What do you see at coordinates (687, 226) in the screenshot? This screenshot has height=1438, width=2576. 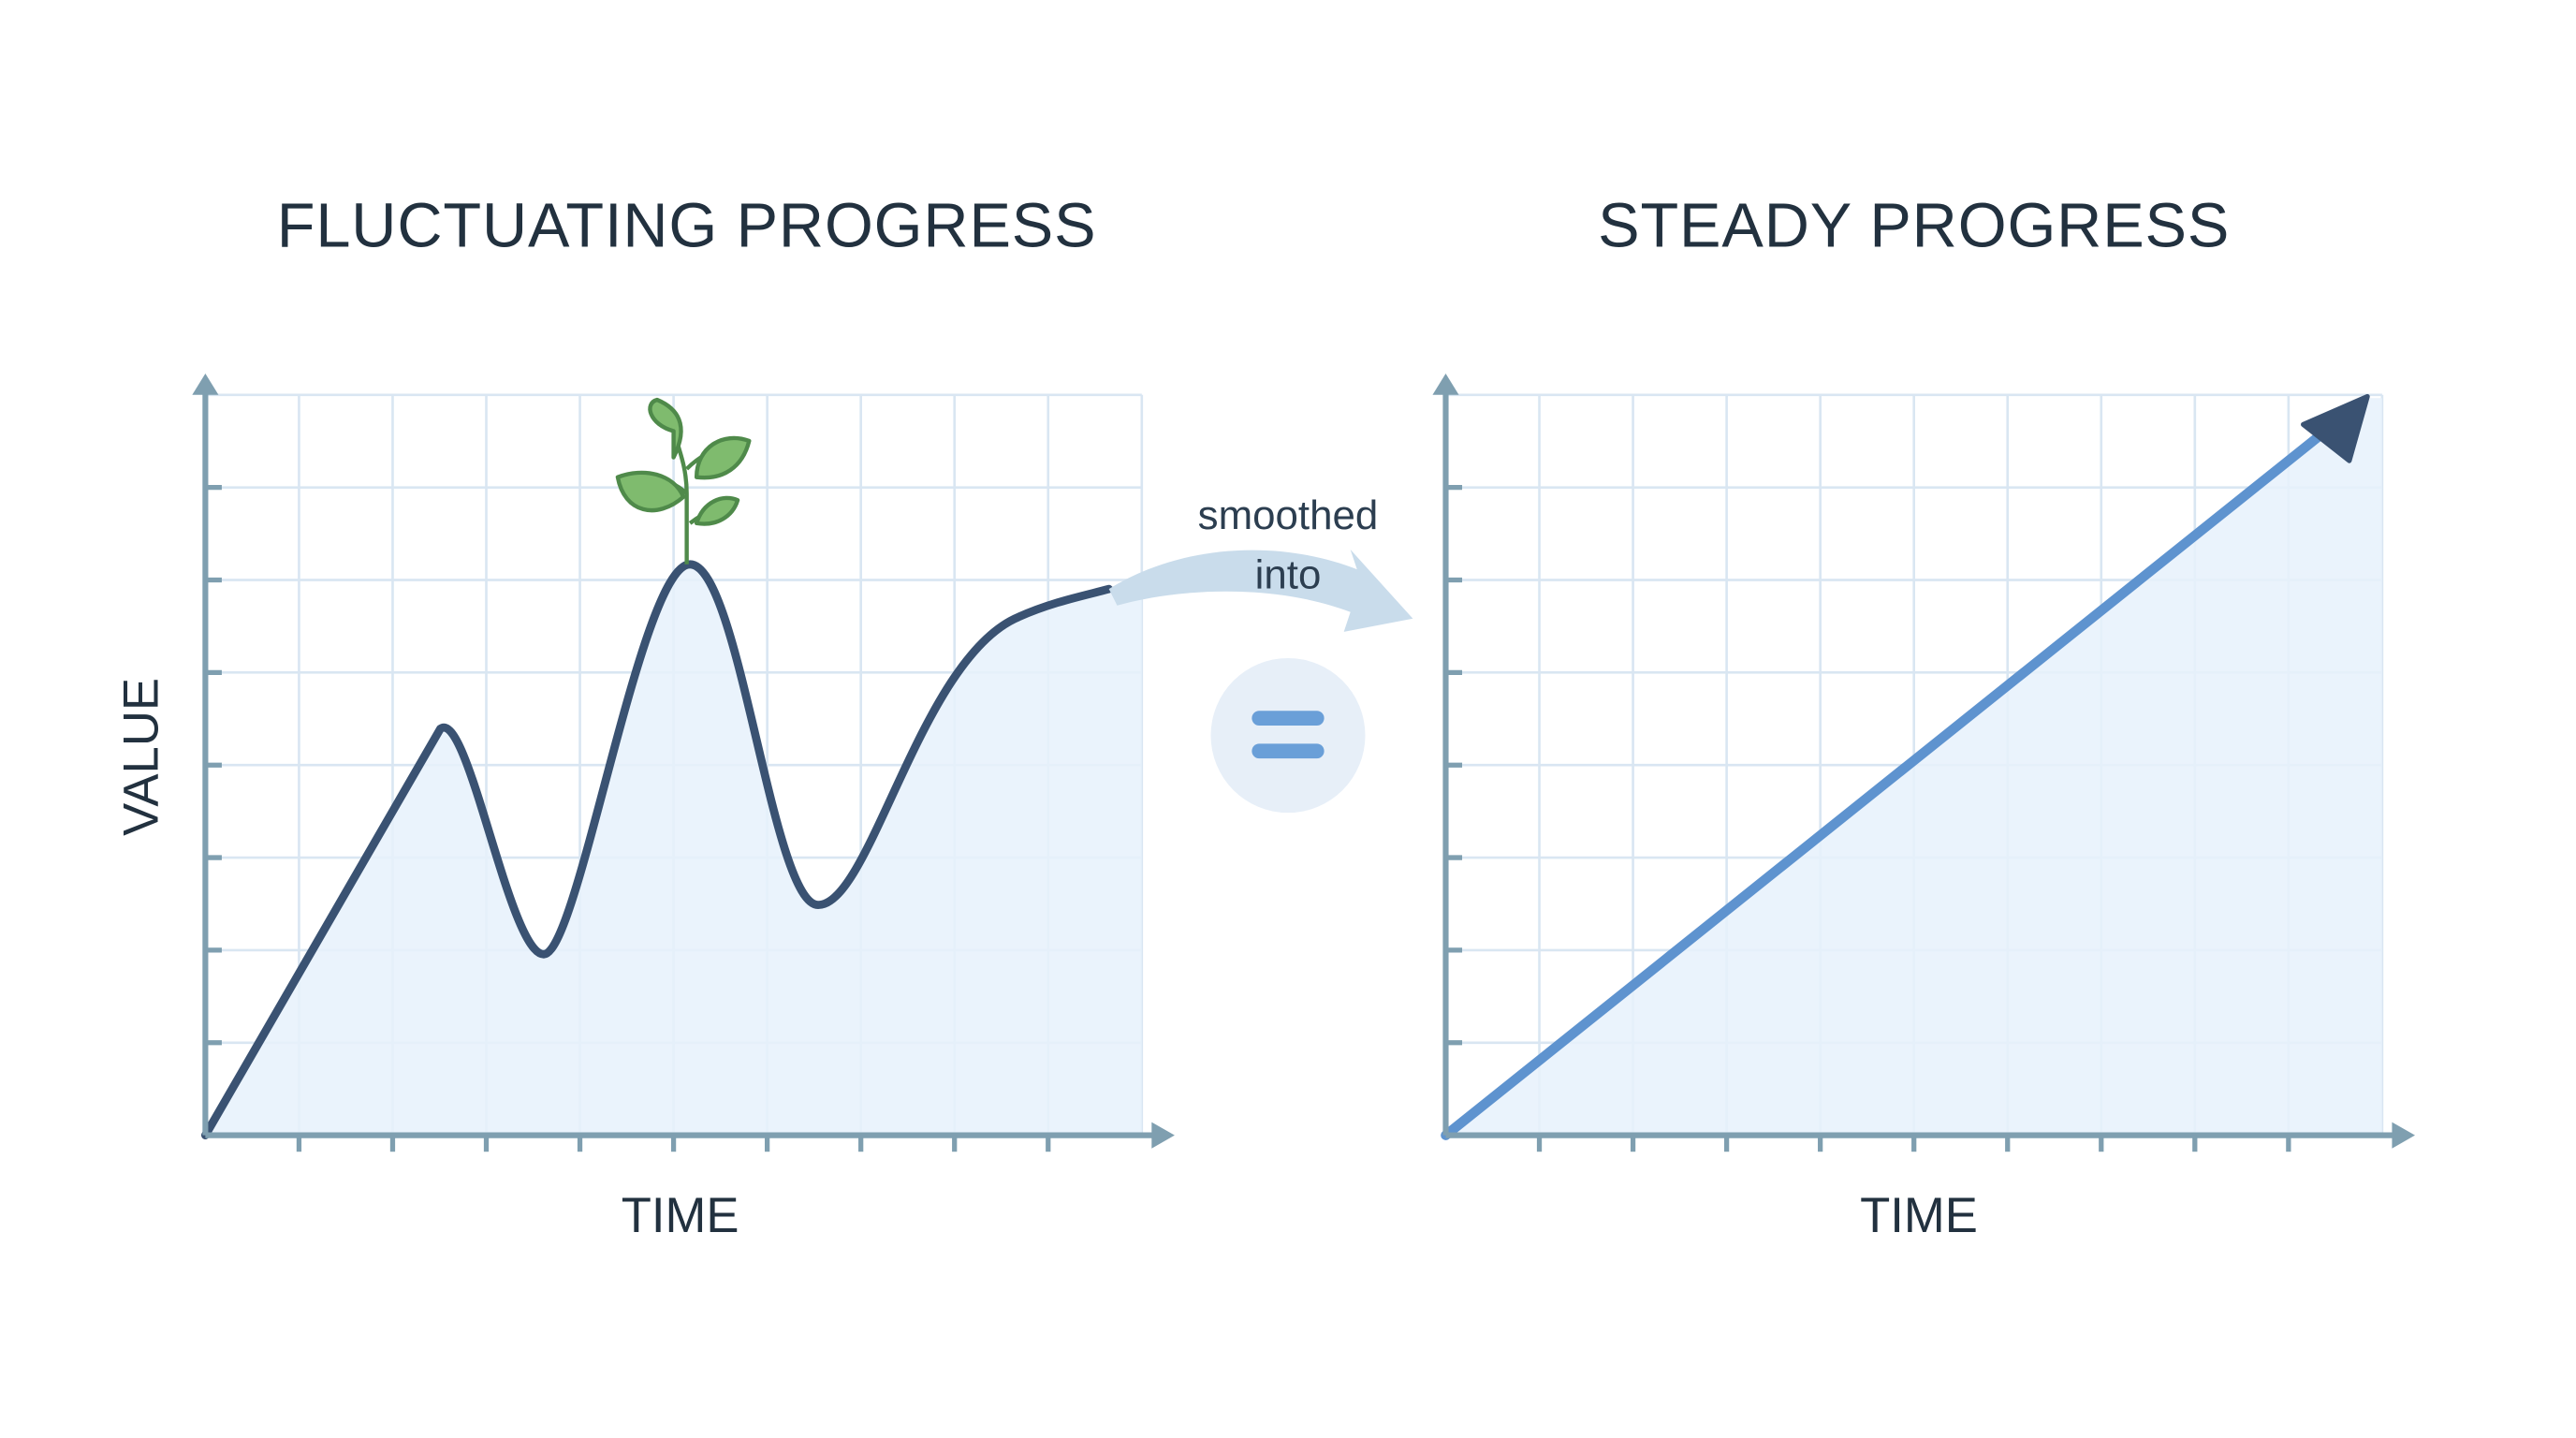 I see `panel-title: FLUCTUATING PROGRESS` at bounding box center [687, 226].